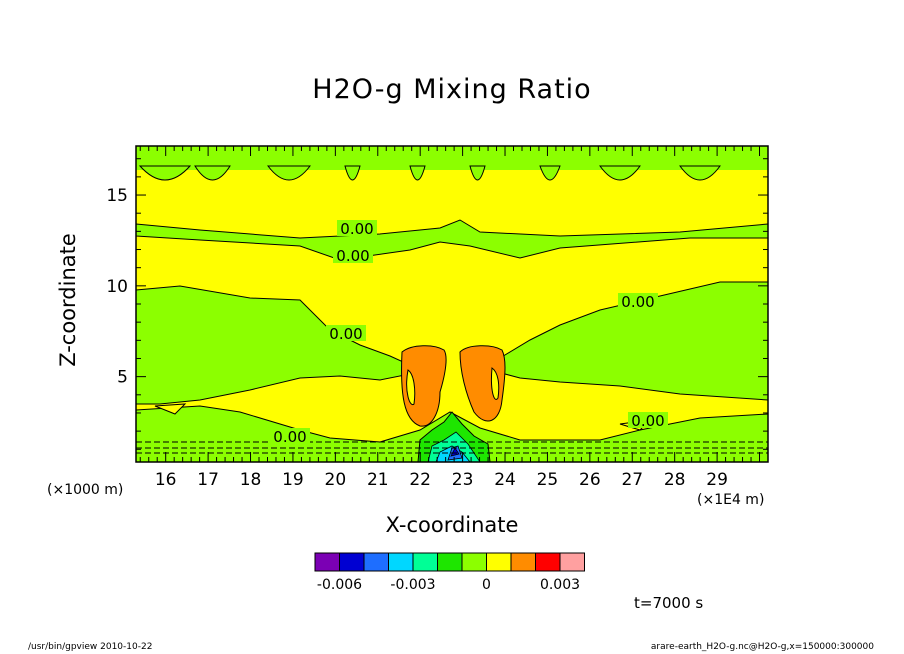  What do you see at coordinates (731, 500) in the screenshot?
I see `x-scale-note: (×1E4 m)` at bounding box center [731, 500].